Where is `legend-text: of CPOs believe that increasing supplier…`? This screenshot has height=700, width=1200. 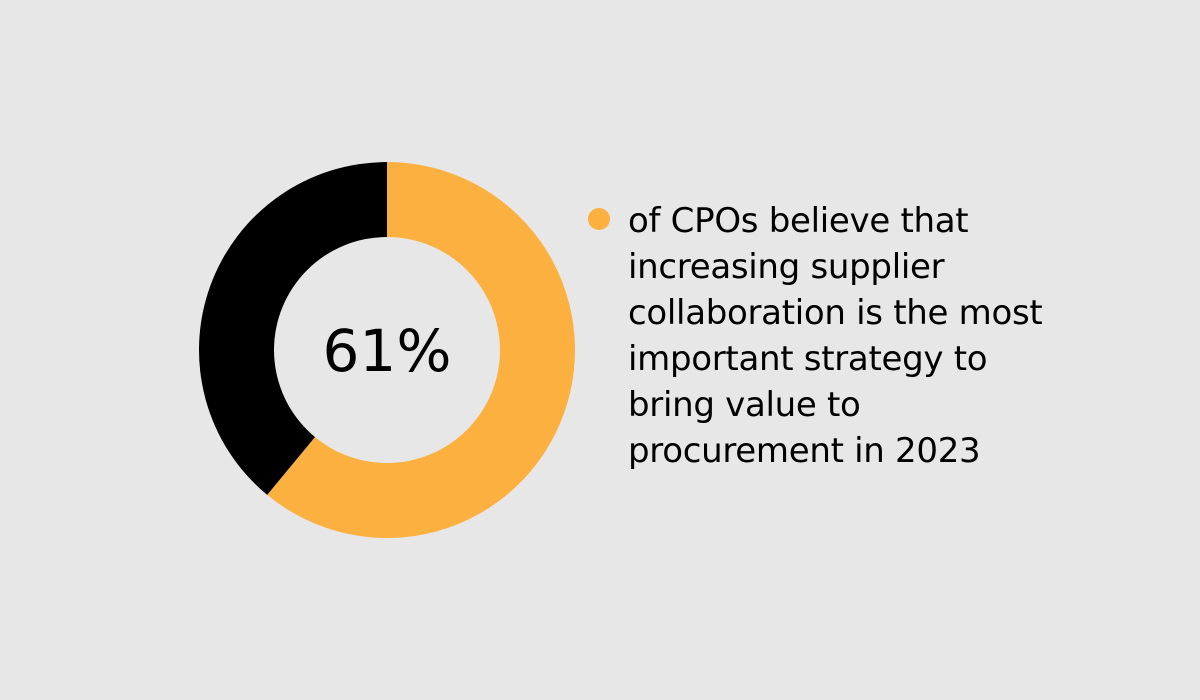 legend-text: of CPOs believe that increasing supplier… is located at coordinates (835, 336).